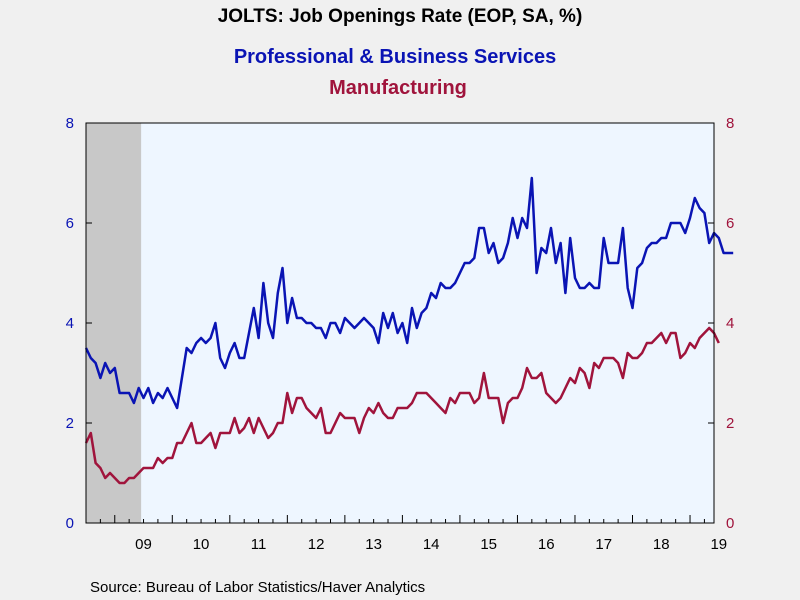 The height and width of the screenshot is (600, 800). Describe the element at coordinates (70, 523) in the screenshot. I see `y-tick-label-left: 0` at that location.